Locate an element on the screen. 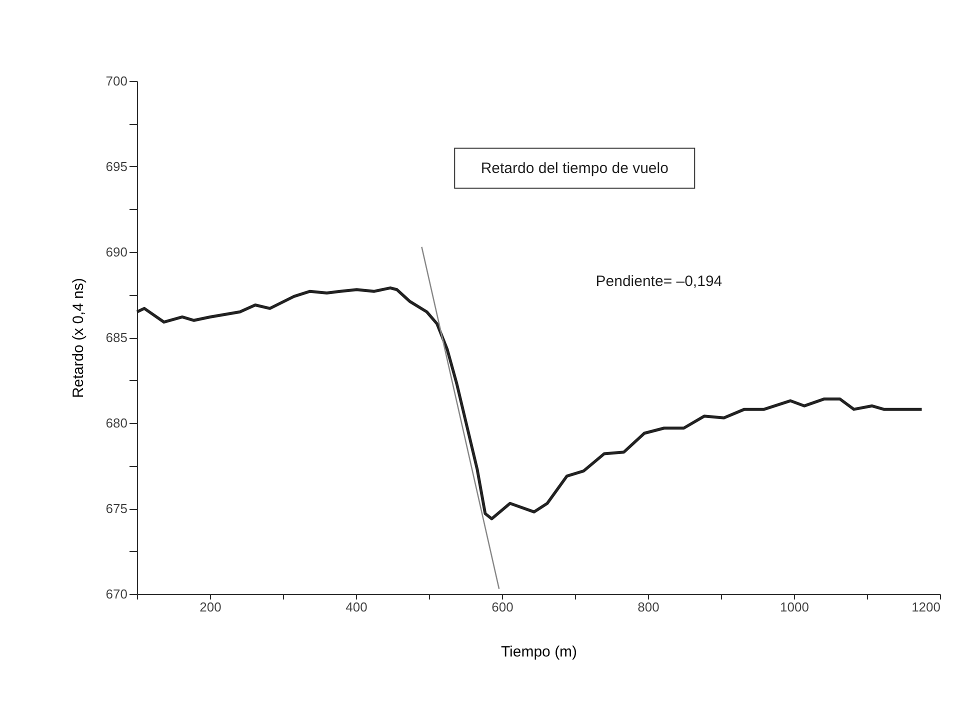 The height and width of the screenshot is (707, 980). annotation: Retardo del tiempo de vuelo is located at coordinates (574, 169).